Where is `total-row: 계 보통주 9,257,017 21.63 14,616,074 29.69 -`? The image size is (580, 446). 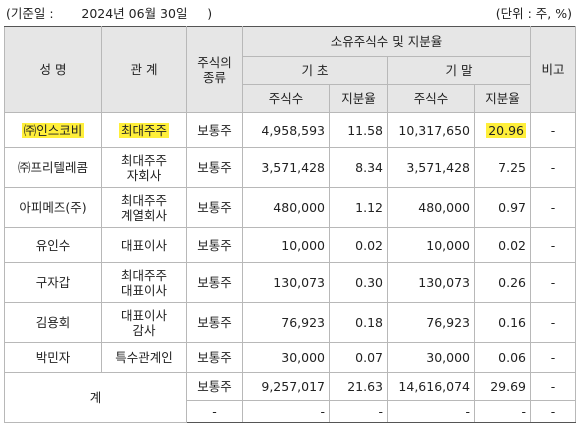 total-row: 계 보통주 9,257,017 21.63 14,616,074 29.69 - is located at coordinates (290, 397).